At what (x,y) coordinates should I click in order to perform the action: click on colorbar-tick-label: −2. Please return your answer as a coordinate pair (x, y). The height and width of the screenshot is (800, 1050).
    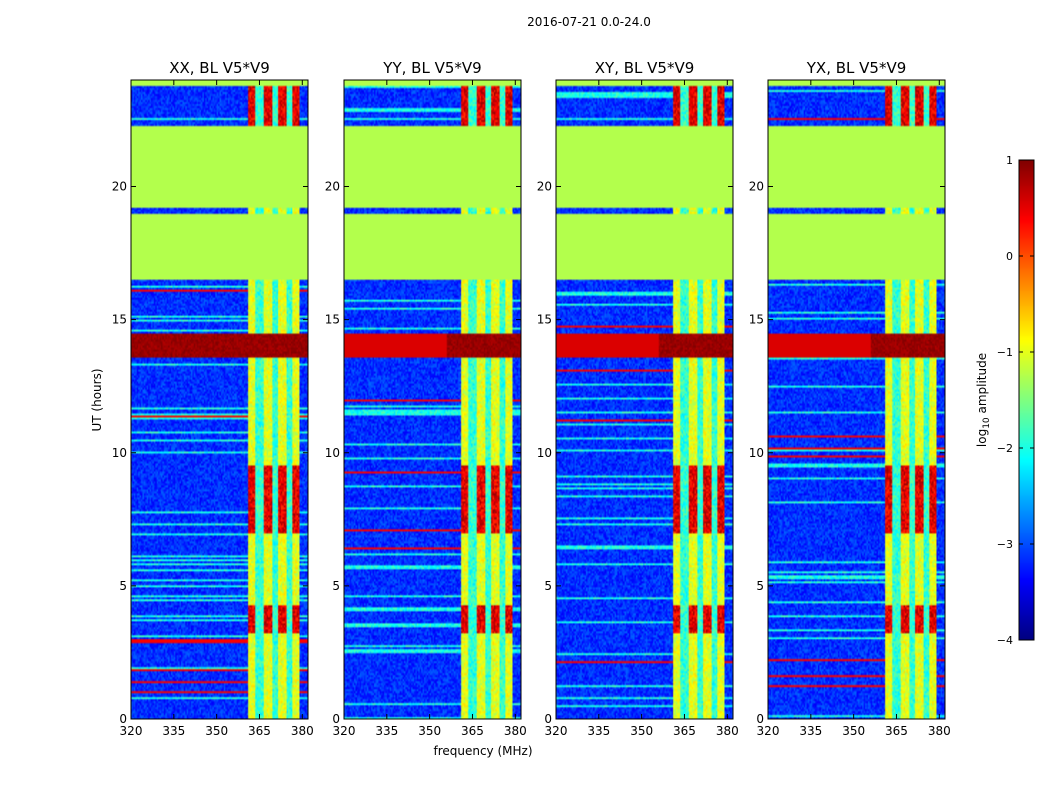
    Looking at the image, I should click on (1005, 448).